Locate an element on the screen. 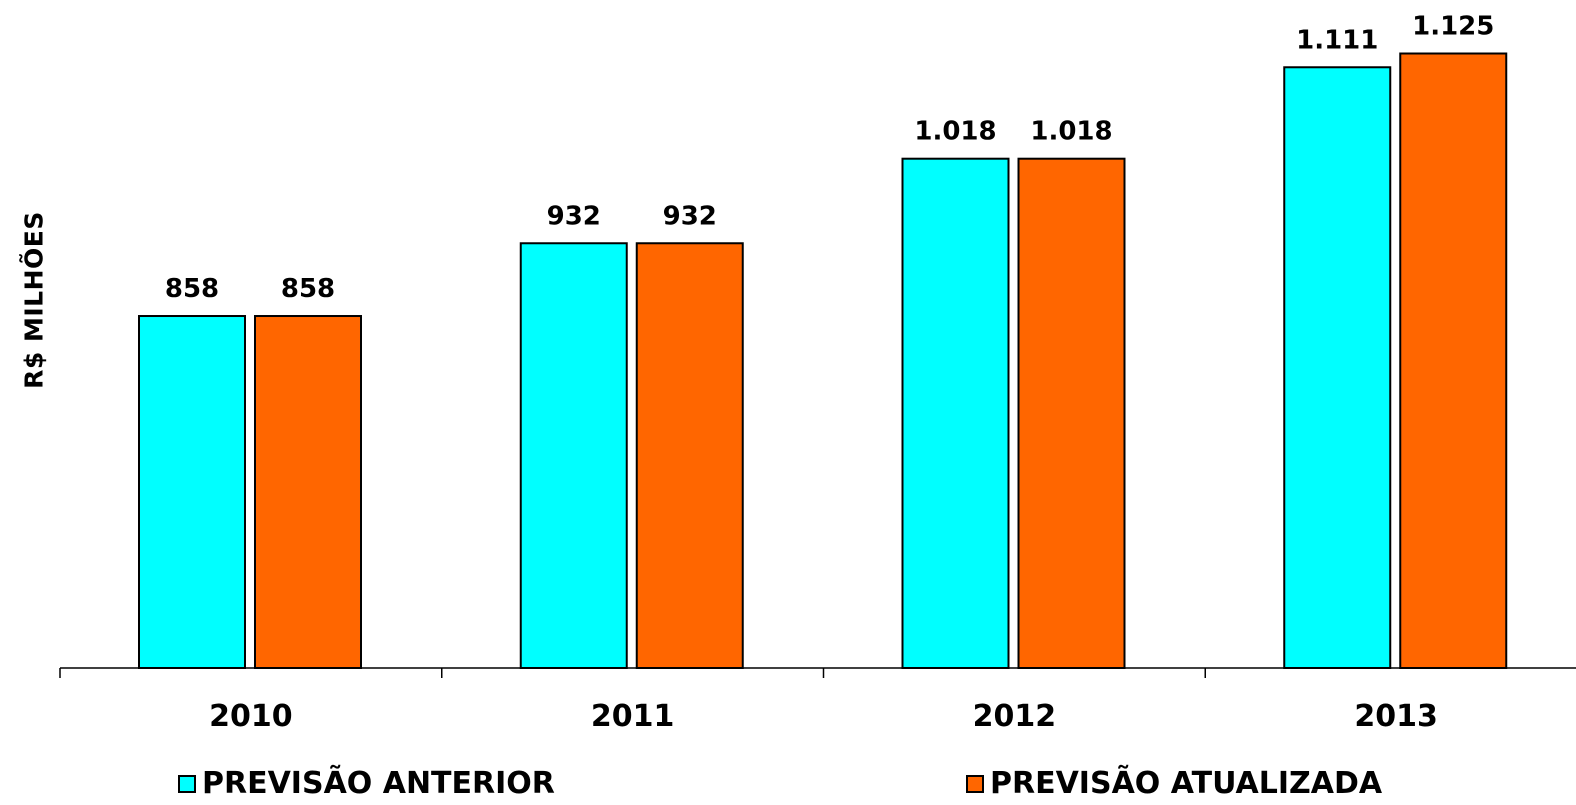 The width and height of the screenshot is (1576, 805). bar-previs-o-anterior-2013 is located at coordinates (1337, 368).